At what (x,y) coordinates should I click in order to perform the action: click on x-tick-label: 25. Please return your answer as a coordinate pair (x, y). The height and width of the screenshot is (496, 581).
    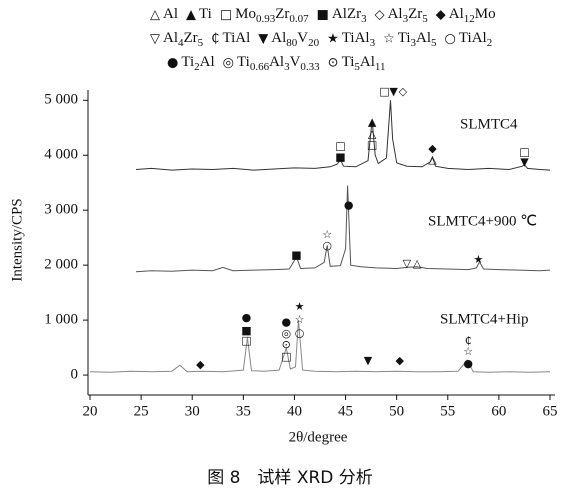
    Looking at the image, I should click on (141, 411).